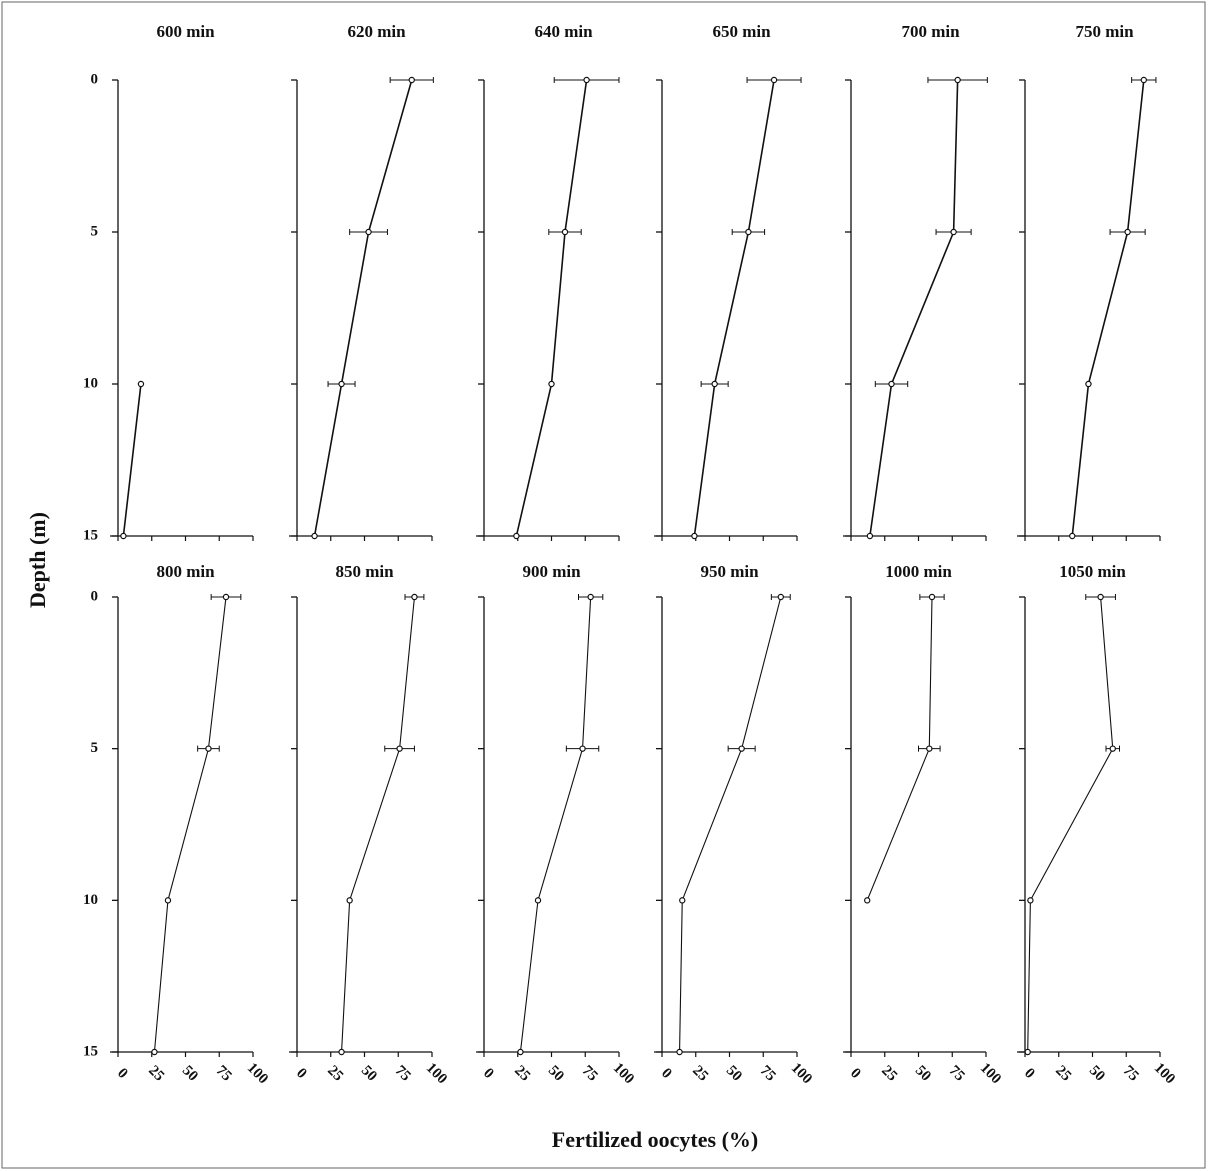  Describe the element at coordinates (376, 31) in the screenshot. I see `panel-title: 620 min` at that location.